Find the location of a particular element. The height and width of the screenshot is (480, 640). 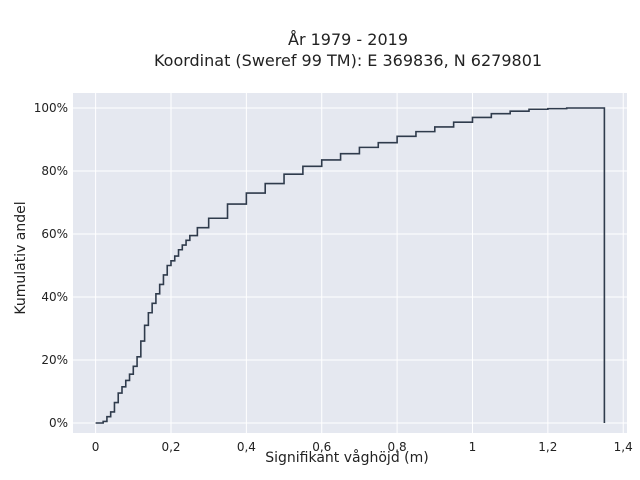

y-tick-label: 0% is located at coordinates (58, 423).